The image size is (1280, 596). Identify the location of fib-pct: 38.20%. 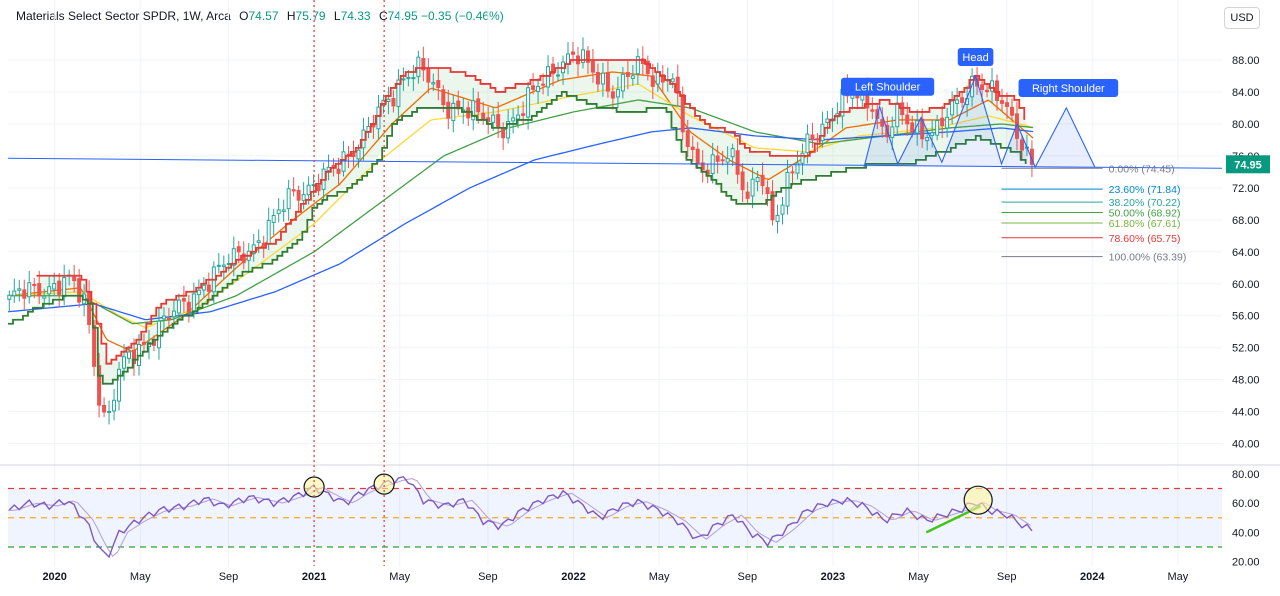
(1128, 203).